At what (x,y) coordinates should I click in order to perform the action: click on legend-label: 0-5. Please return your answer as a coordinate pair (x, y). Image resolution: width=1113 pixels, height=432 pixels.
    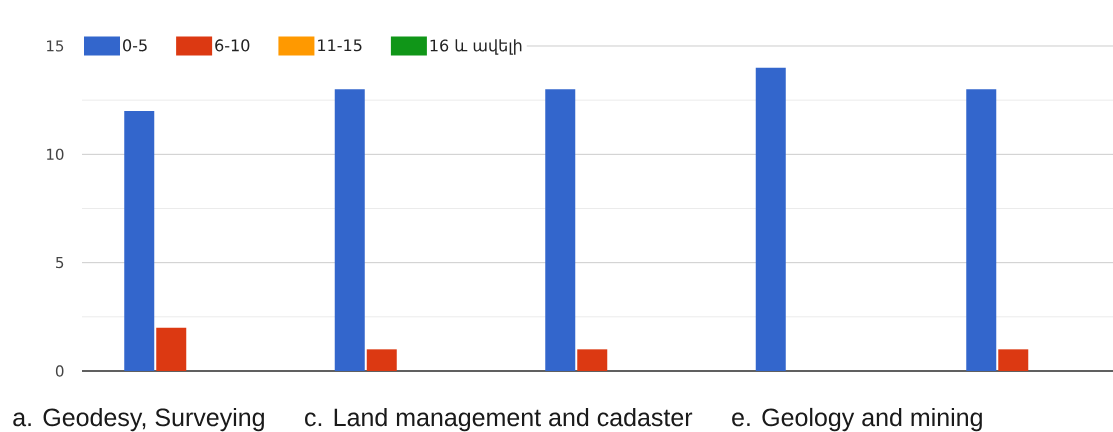
    Looking at the image, I should click on (135, 45).